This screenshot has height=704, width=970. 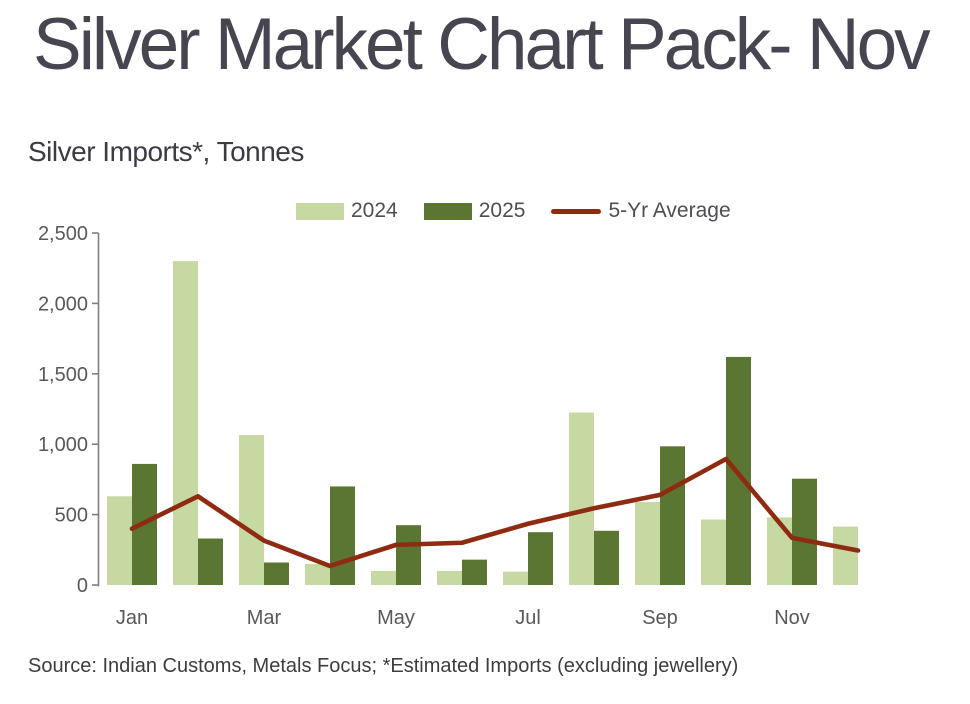 What do you see at coordinates (63, 375) in the screenshot?
I see `y-axis-label: 1,500` at bounding box center [63, 375].